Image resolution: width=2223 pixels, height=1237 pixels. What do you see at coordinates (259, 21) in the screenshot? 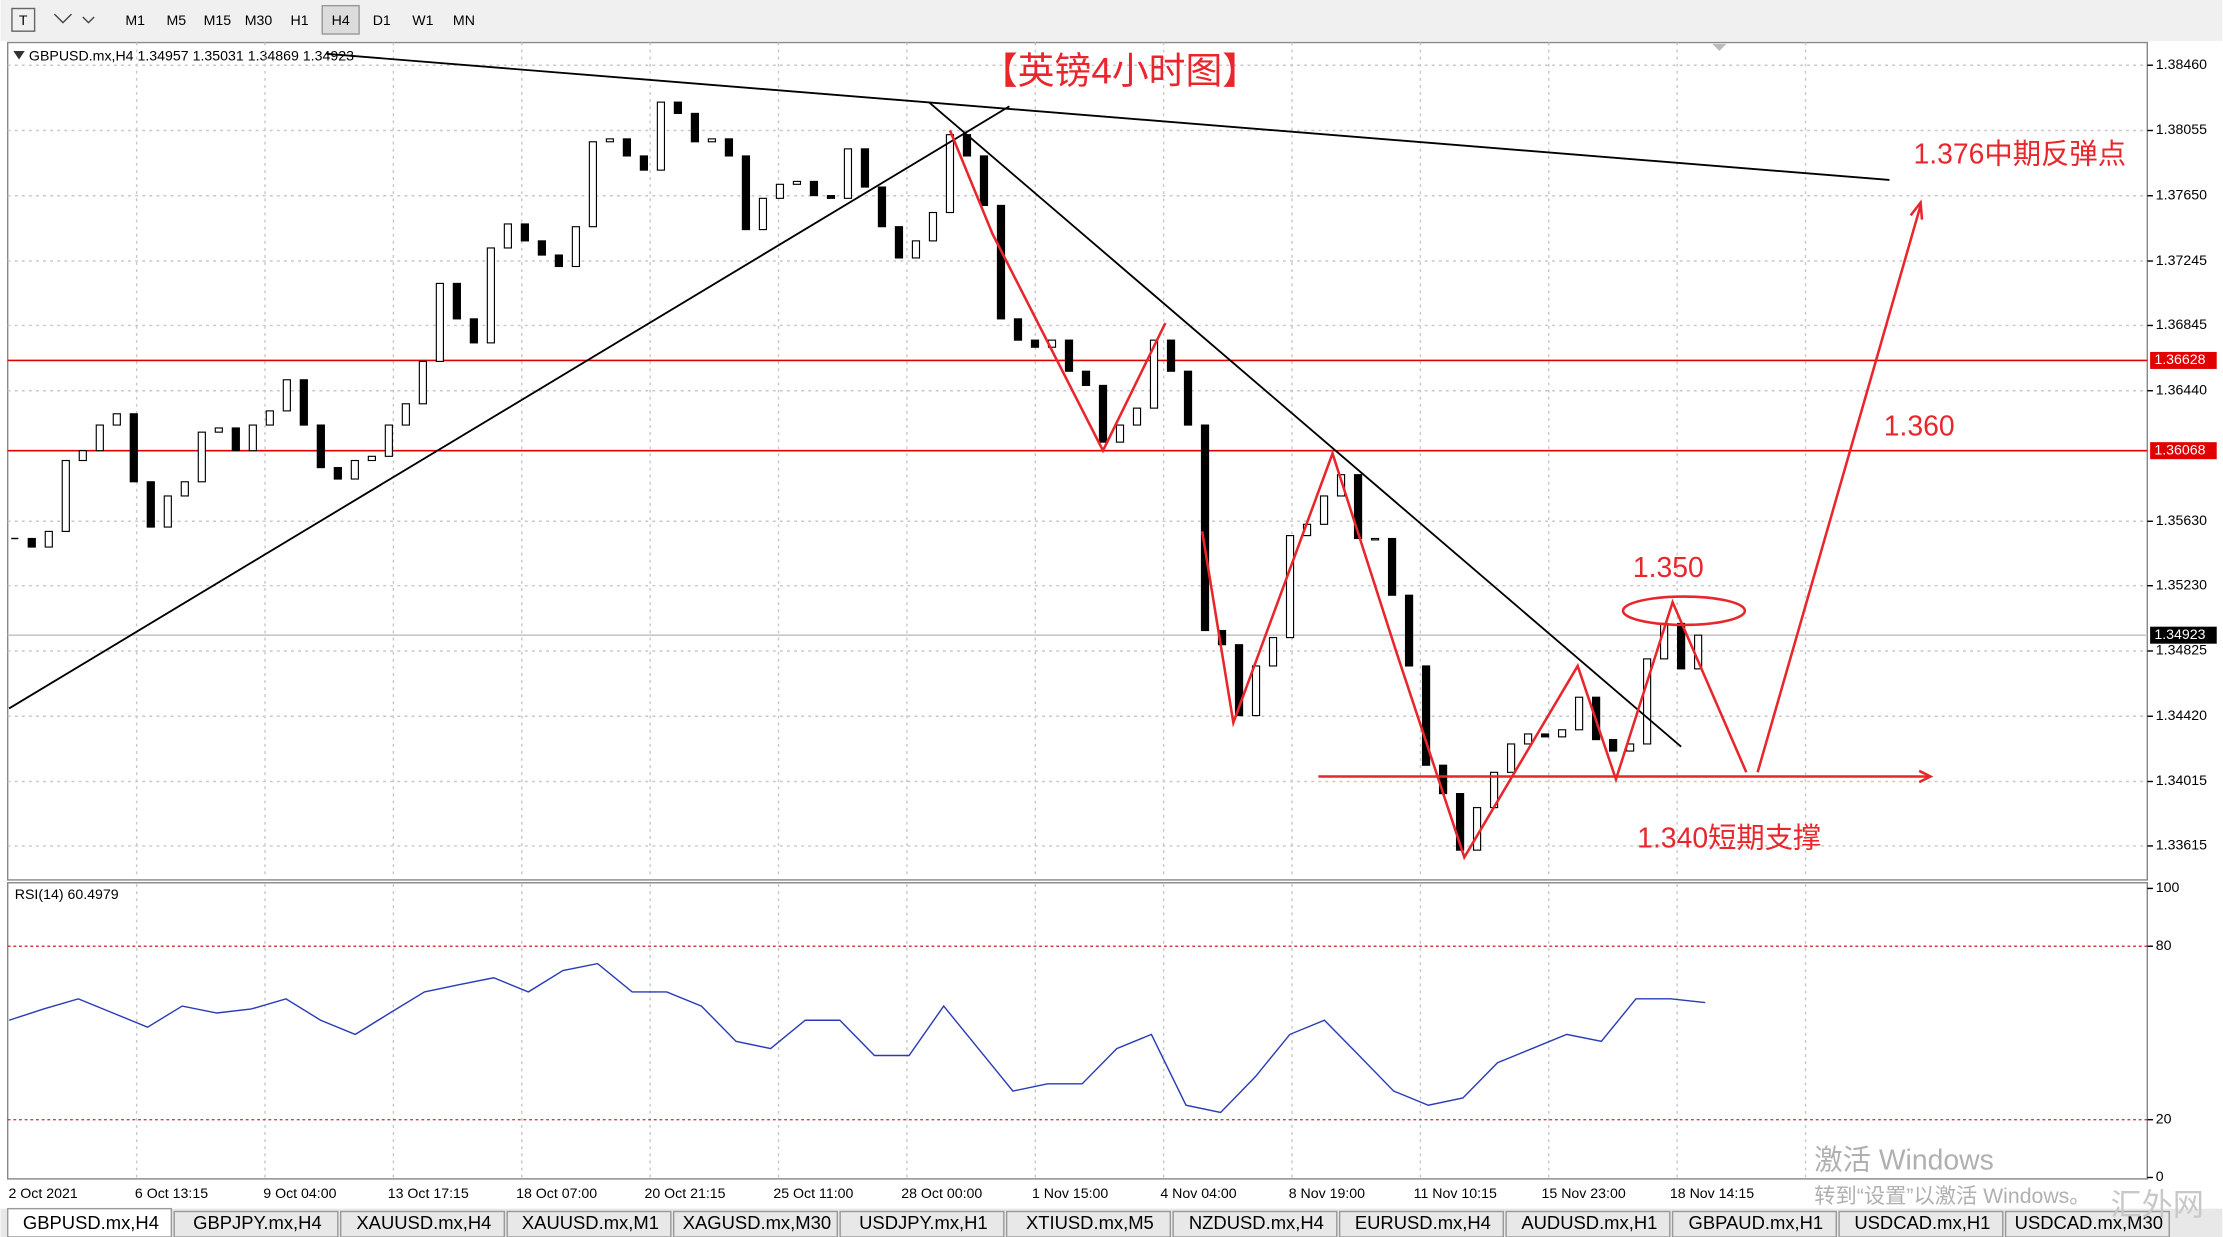
I see `timeframe-button: M30` at bounding box center [259, 21].